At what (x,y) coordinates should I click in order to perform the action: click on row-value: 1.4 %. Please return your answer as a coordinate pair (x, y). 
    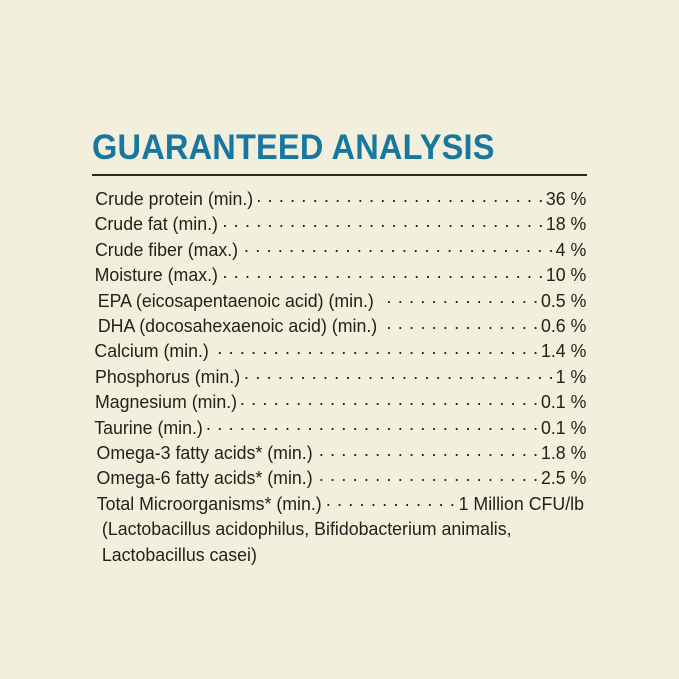
    Looking at the image, I should click on (563, 351).